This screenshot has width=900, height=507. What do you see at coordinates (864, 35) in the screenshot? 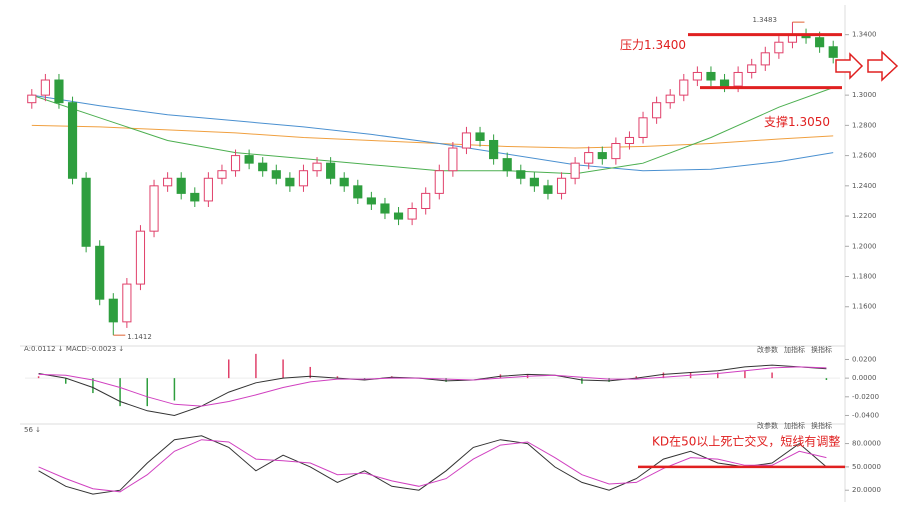
I see `y-tick-label: 1.3400` at bounding box center [864, 35].